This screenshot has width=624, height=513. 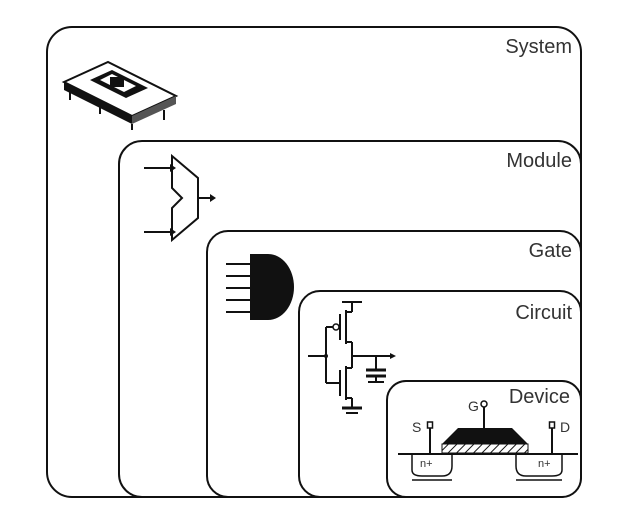 What do you see at coordinates (260, 287) in the screenshot?
I see `and-gate-icon` at bounding box center [260, 287].